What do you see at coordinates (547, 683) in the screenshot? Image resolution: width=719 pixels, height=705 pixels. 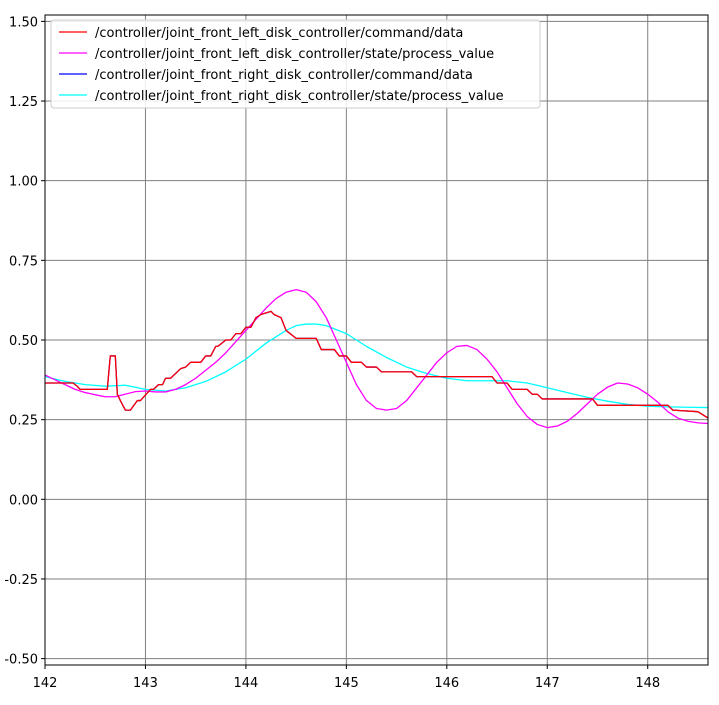 I see `x-tick-label: 147` at bounding box center [547, 683].